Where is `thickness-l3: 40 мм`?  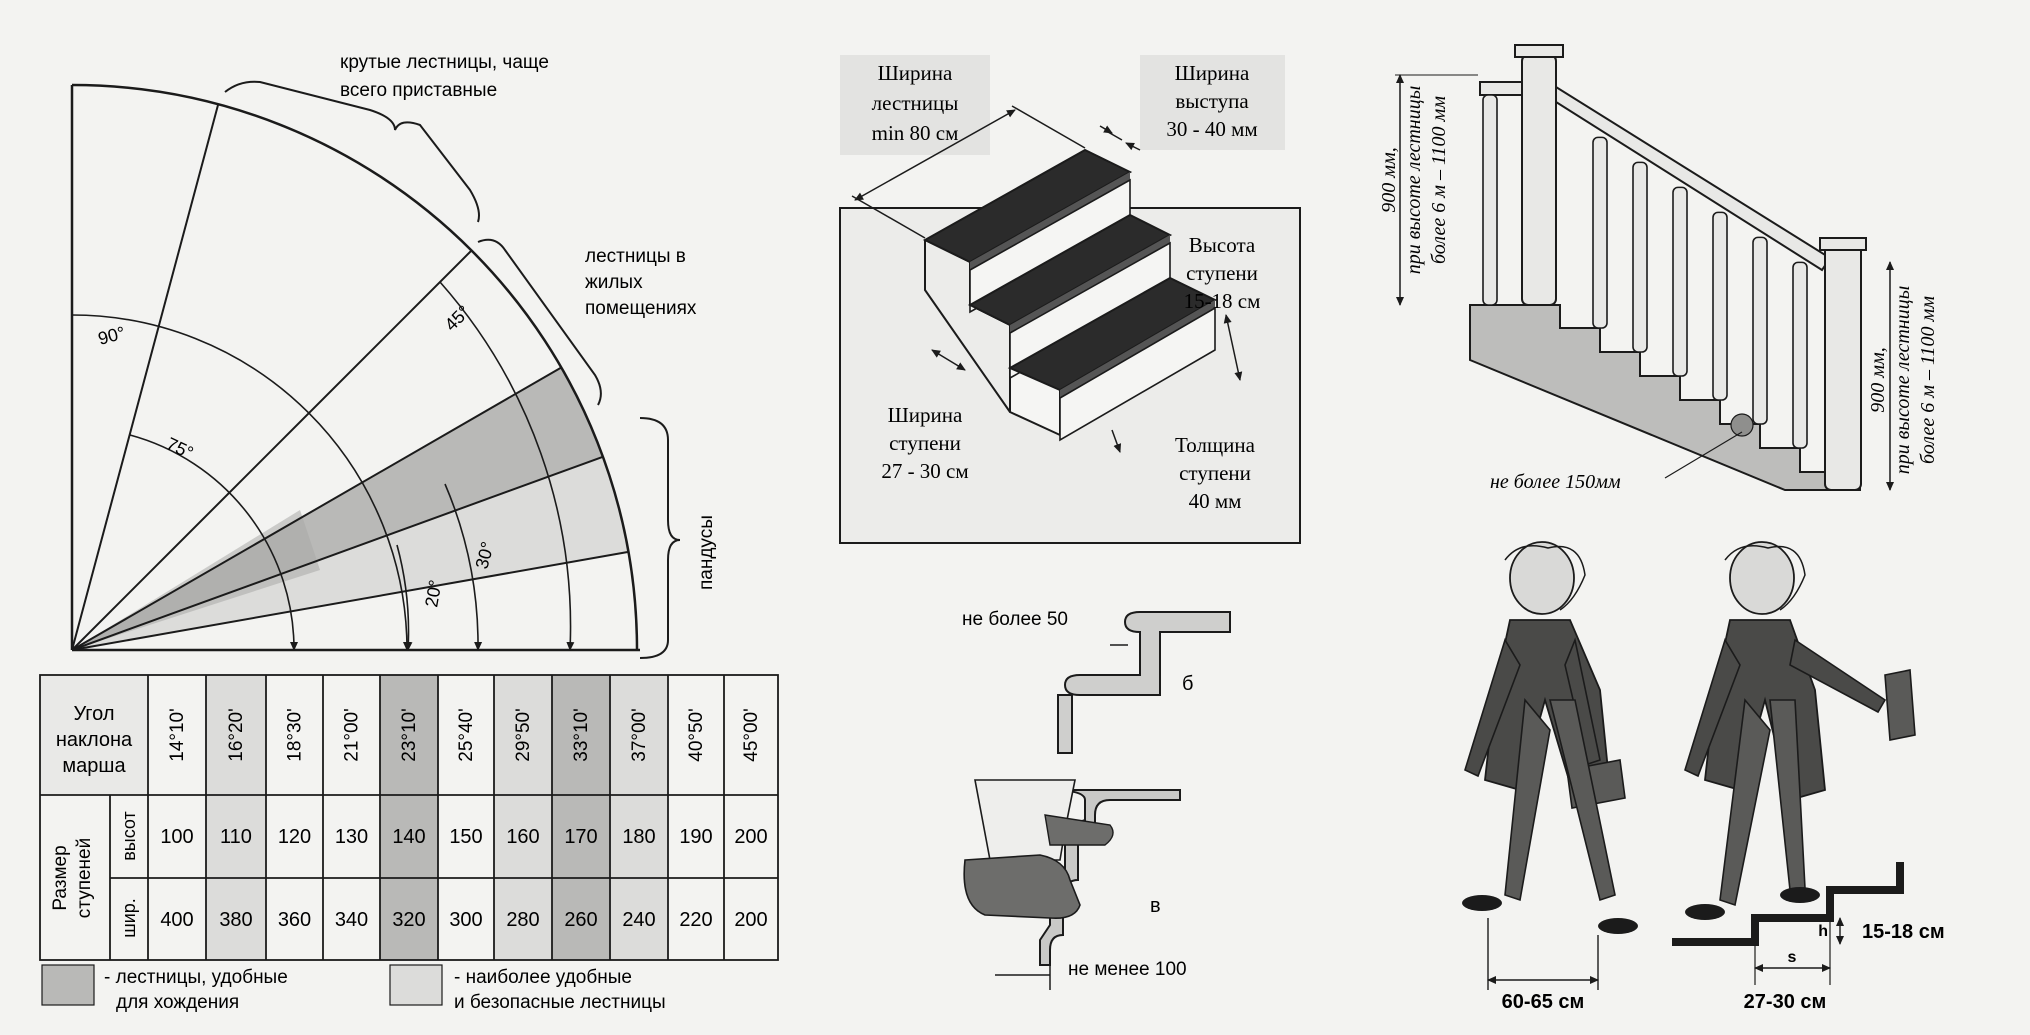
thickness-l3: 40 мм is located at coordinates (1215, 501).